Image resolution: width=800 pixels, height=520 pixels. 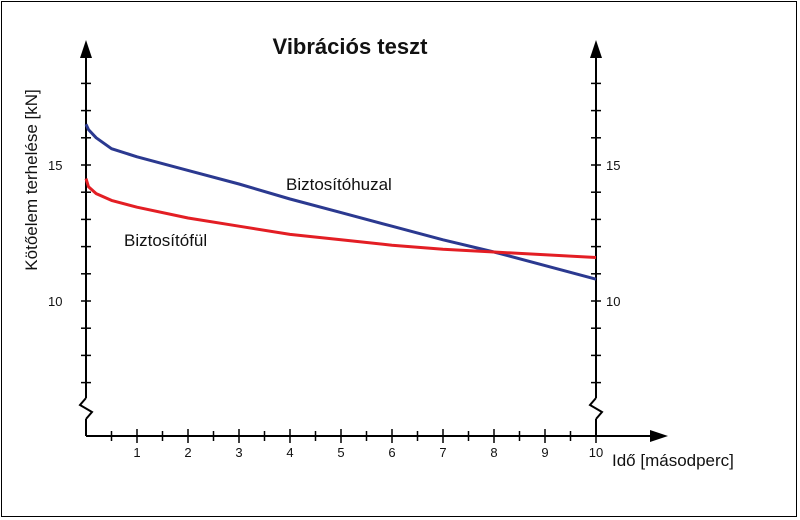 What do you see at coordinates (673, 460) in the screenshot?
I see `x-axis-label: Idő [másodperc]` at bounding box center [673, 460].